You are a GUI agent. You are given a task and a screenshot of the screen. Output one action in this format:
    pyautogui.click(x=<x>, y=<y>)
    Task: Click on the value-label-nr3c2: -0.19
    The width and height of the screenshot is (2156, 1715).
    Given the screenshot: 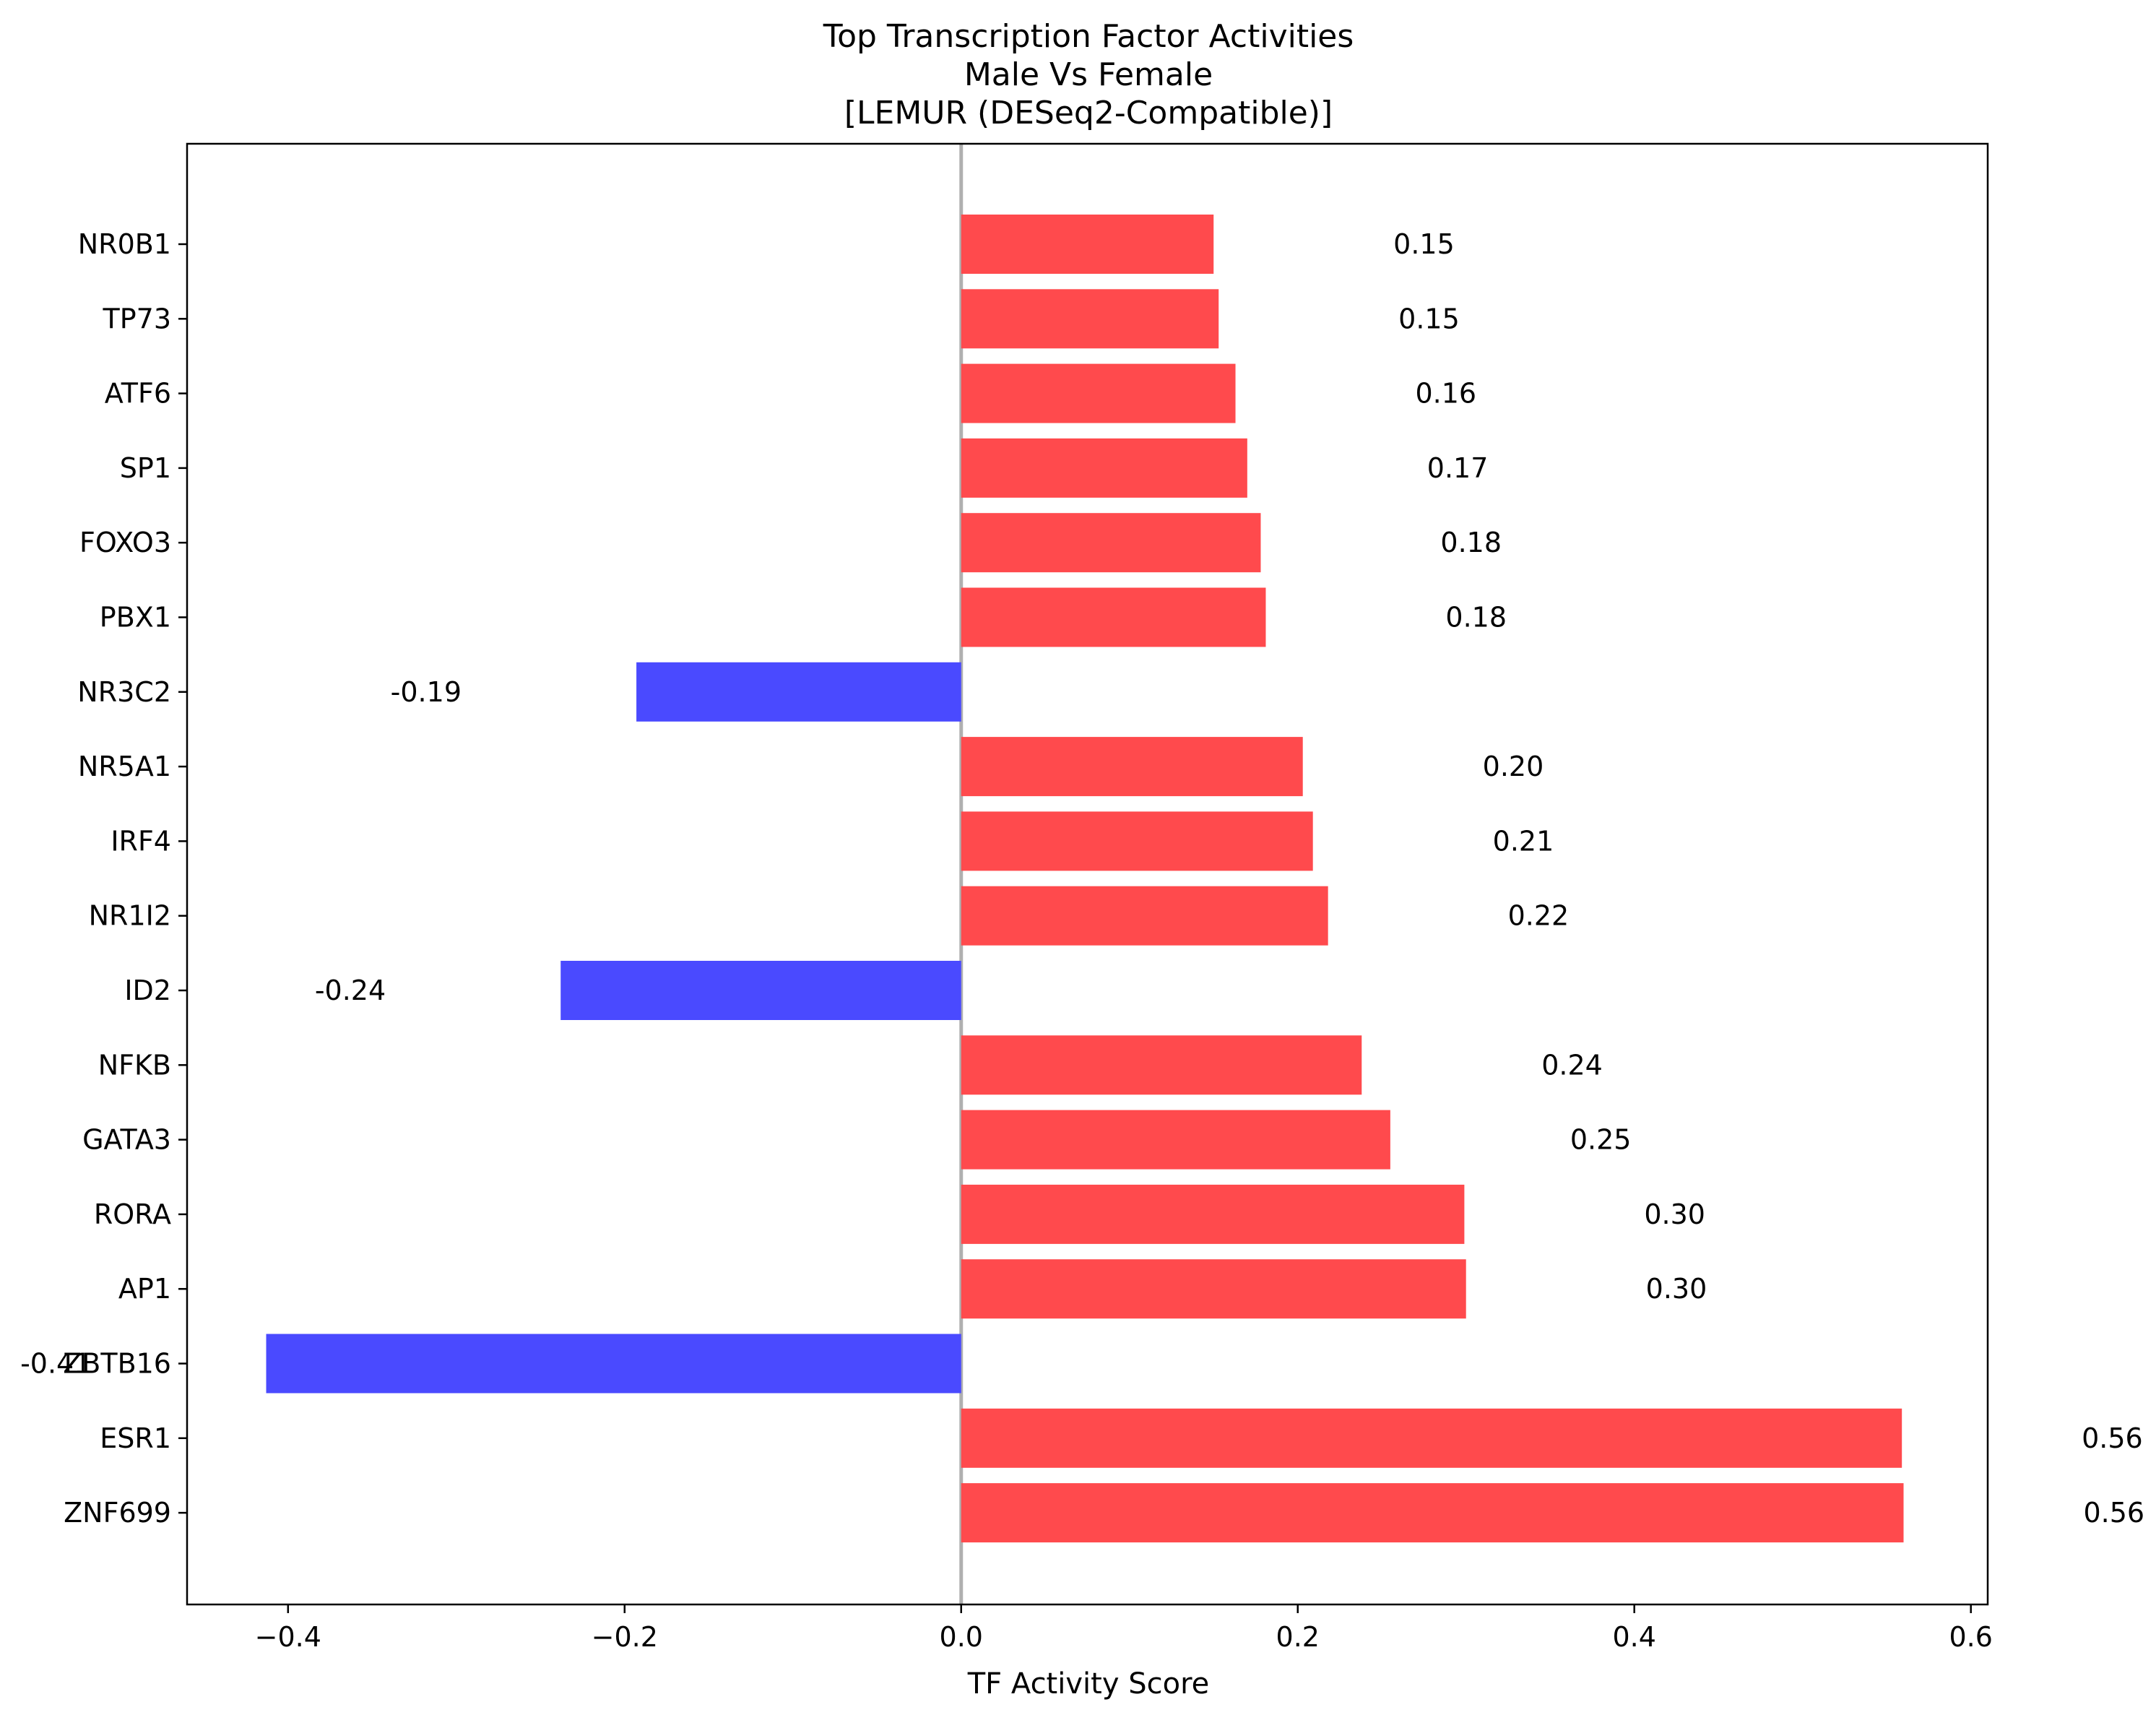 What is the action you would take?
    pyautogui.click(x=426, y=692)
    